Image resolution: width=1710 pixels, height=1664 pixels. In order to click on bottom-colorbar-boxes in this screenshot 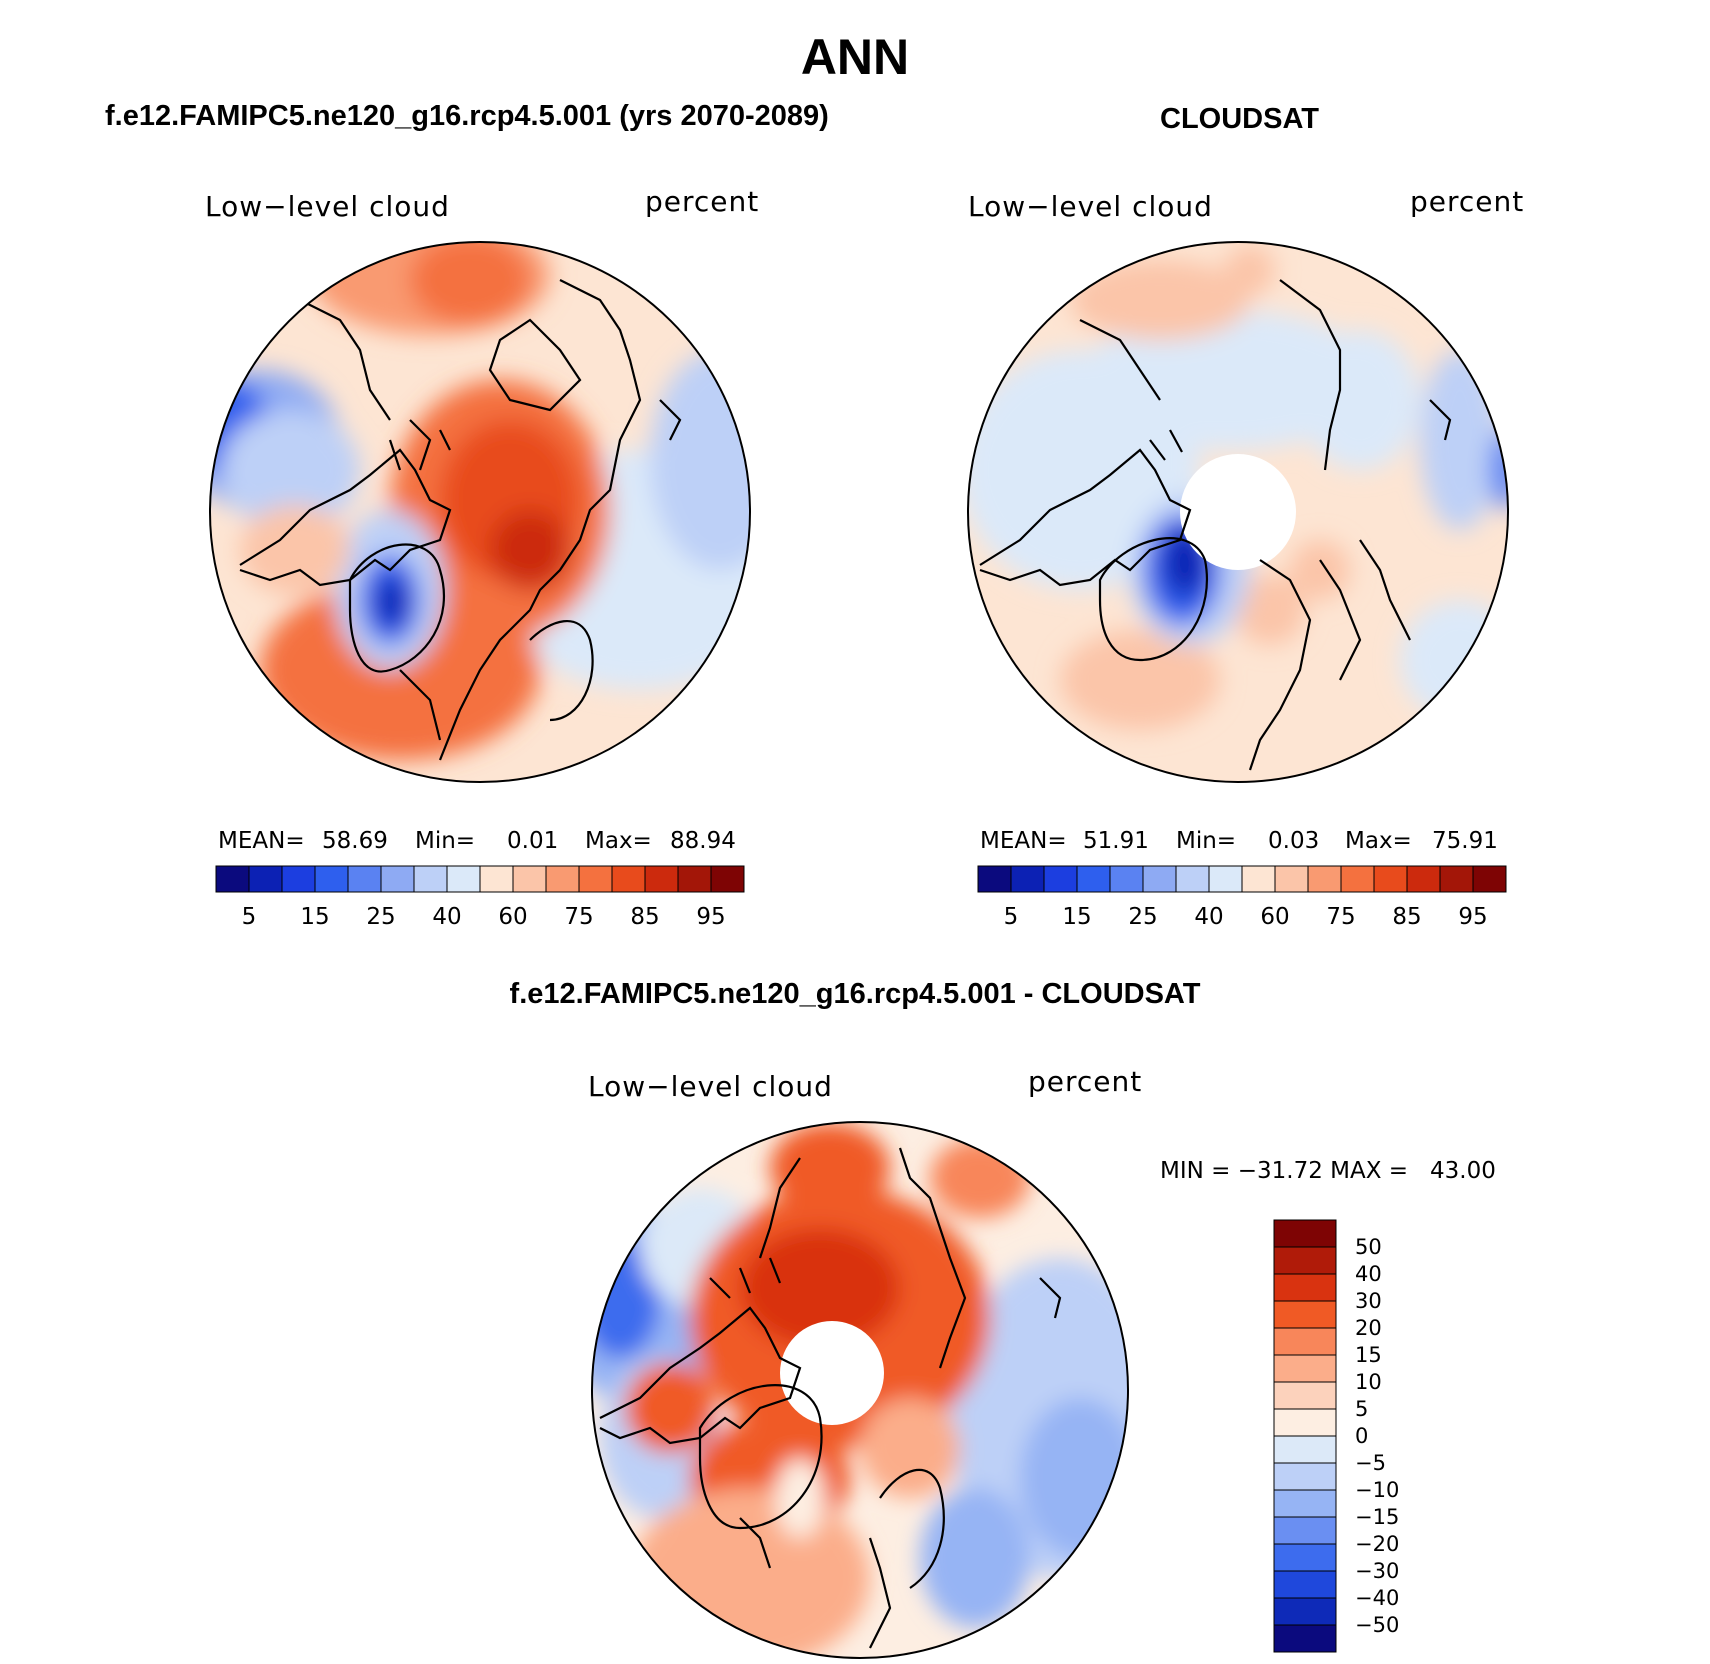, I will do `click(1305, 1436)`.